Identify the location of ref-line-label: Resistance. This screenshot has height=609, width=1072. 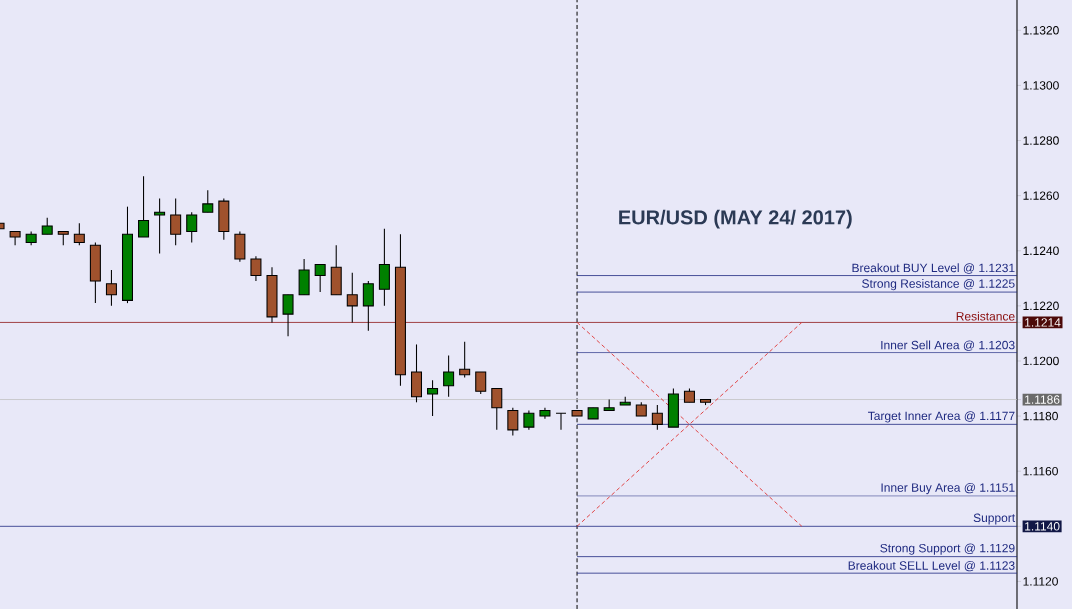
(985, 316).